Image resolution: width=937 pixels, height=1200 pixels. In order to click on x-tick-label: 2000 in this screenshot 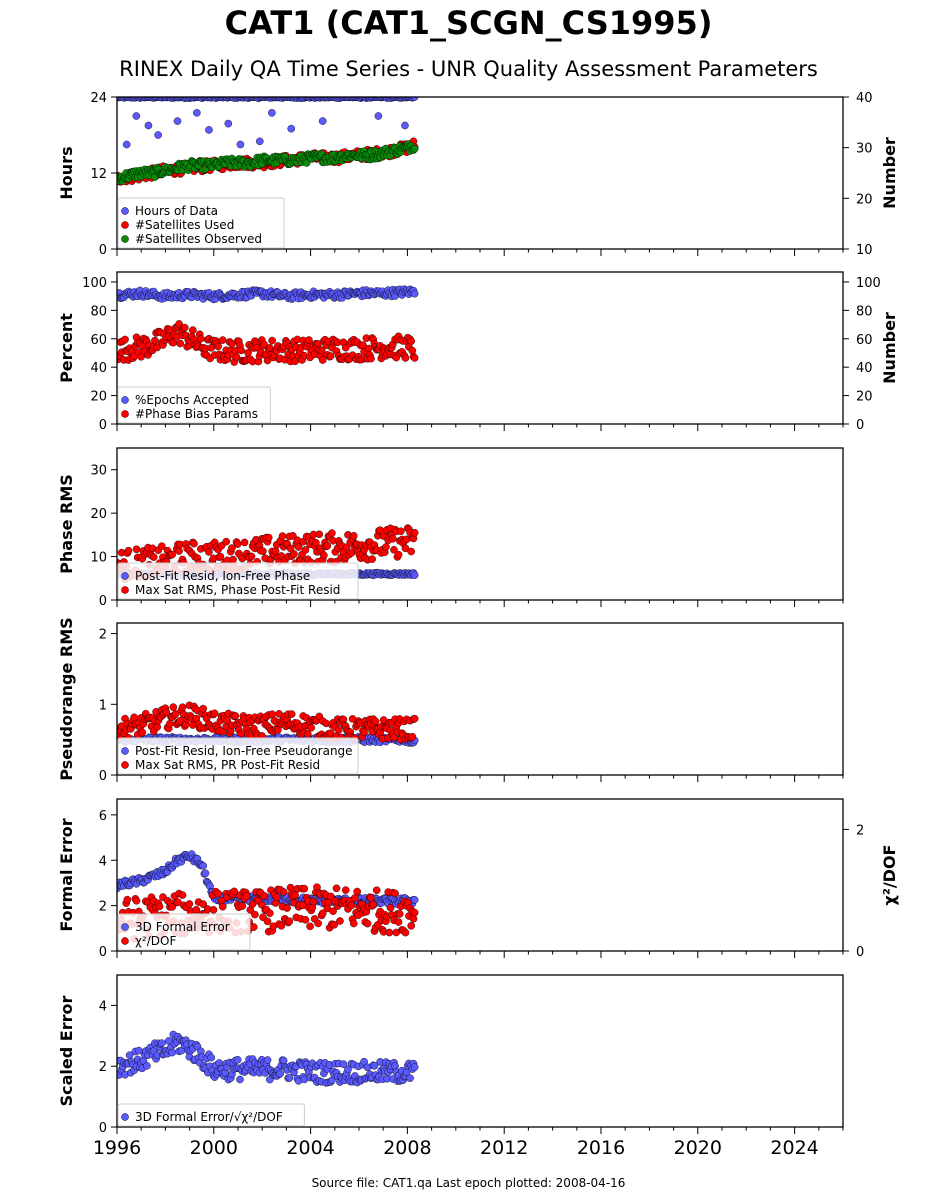, I will do `click(214, 1148)`.